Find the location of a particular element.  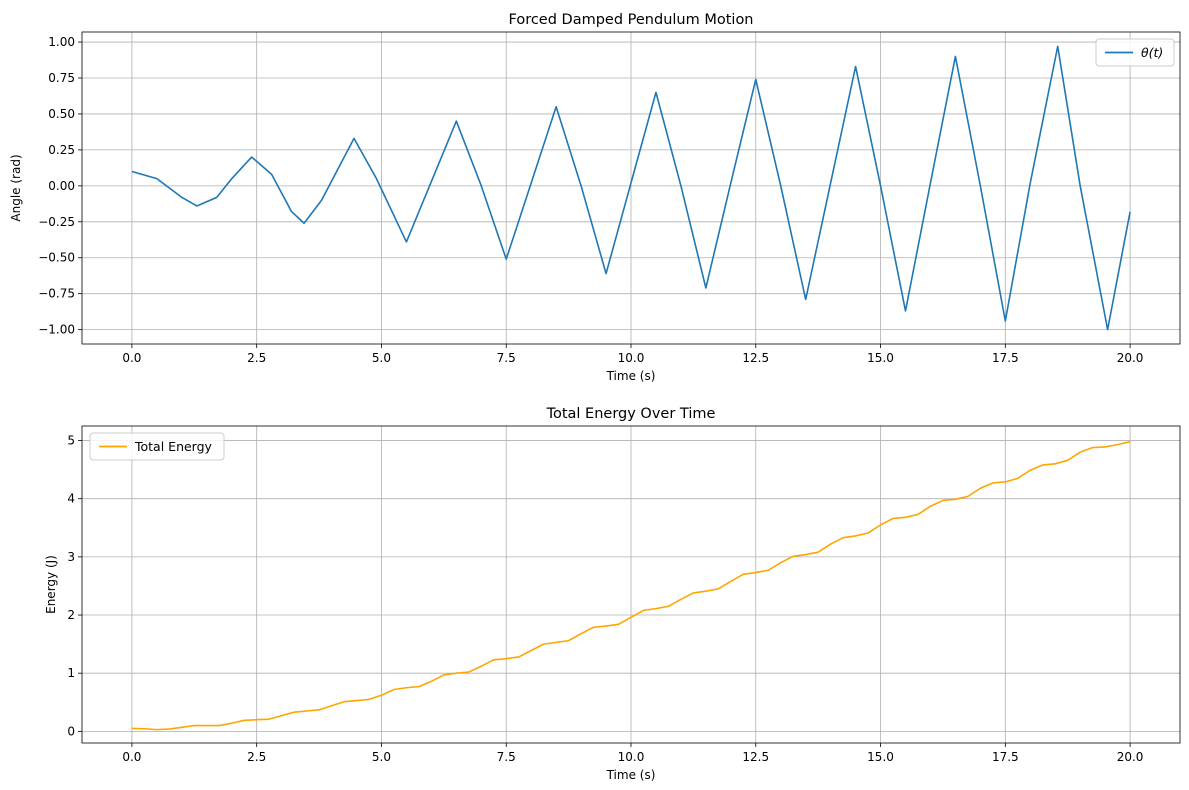

chart-title: Forced Damped Pendulum Motion is located at coordinates (631, 20).